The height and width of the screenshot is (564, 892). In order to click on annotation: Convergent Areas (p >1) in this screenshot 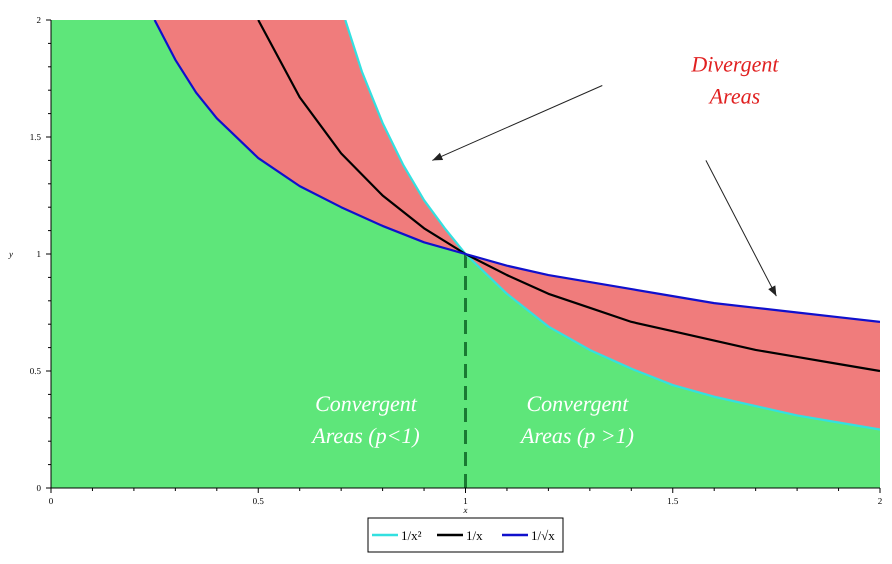, I will do `click(576, 419)`.